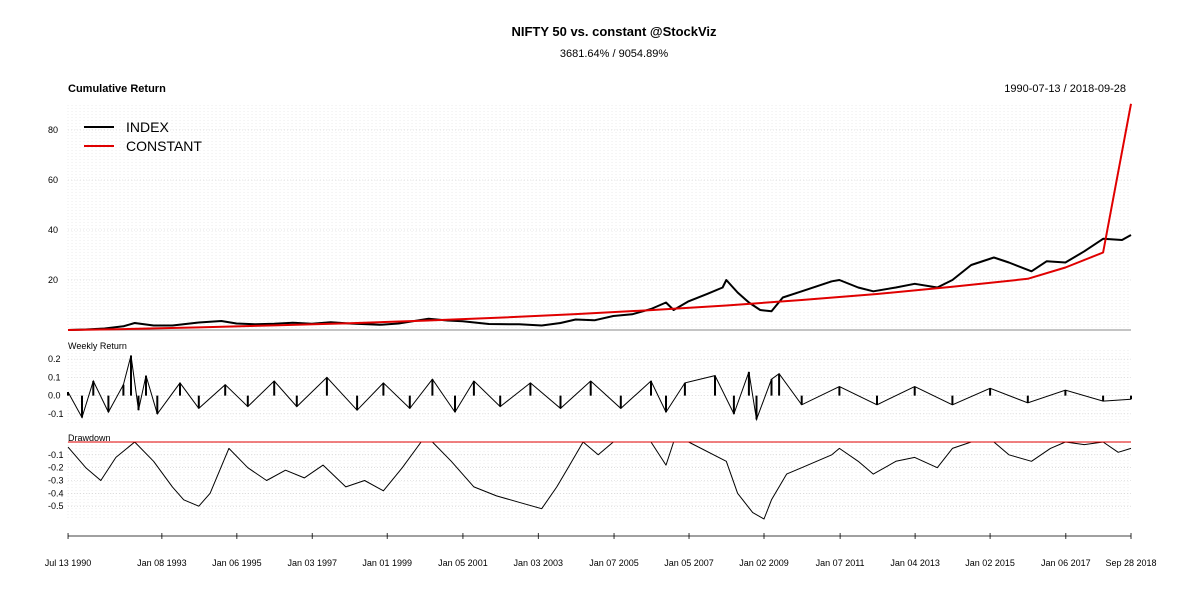 The image size is (1200, 605). I want to click on y-tick-label: -0.2, so click(56, 468).